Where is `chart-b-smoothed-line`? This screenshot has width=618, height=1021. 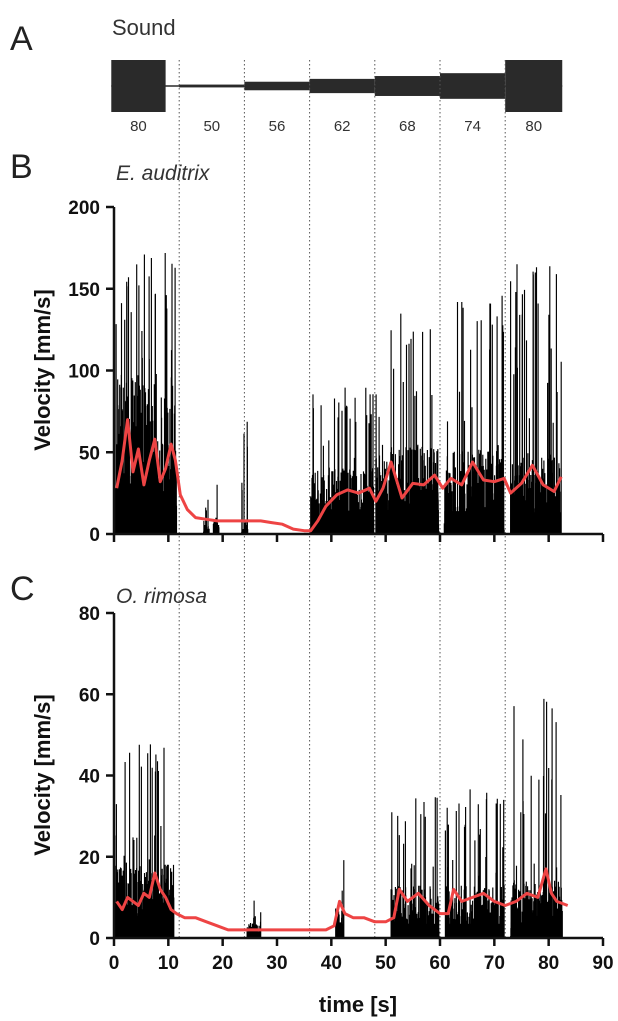
chart-b-smoothed-line is located at coordinates (339, 475).